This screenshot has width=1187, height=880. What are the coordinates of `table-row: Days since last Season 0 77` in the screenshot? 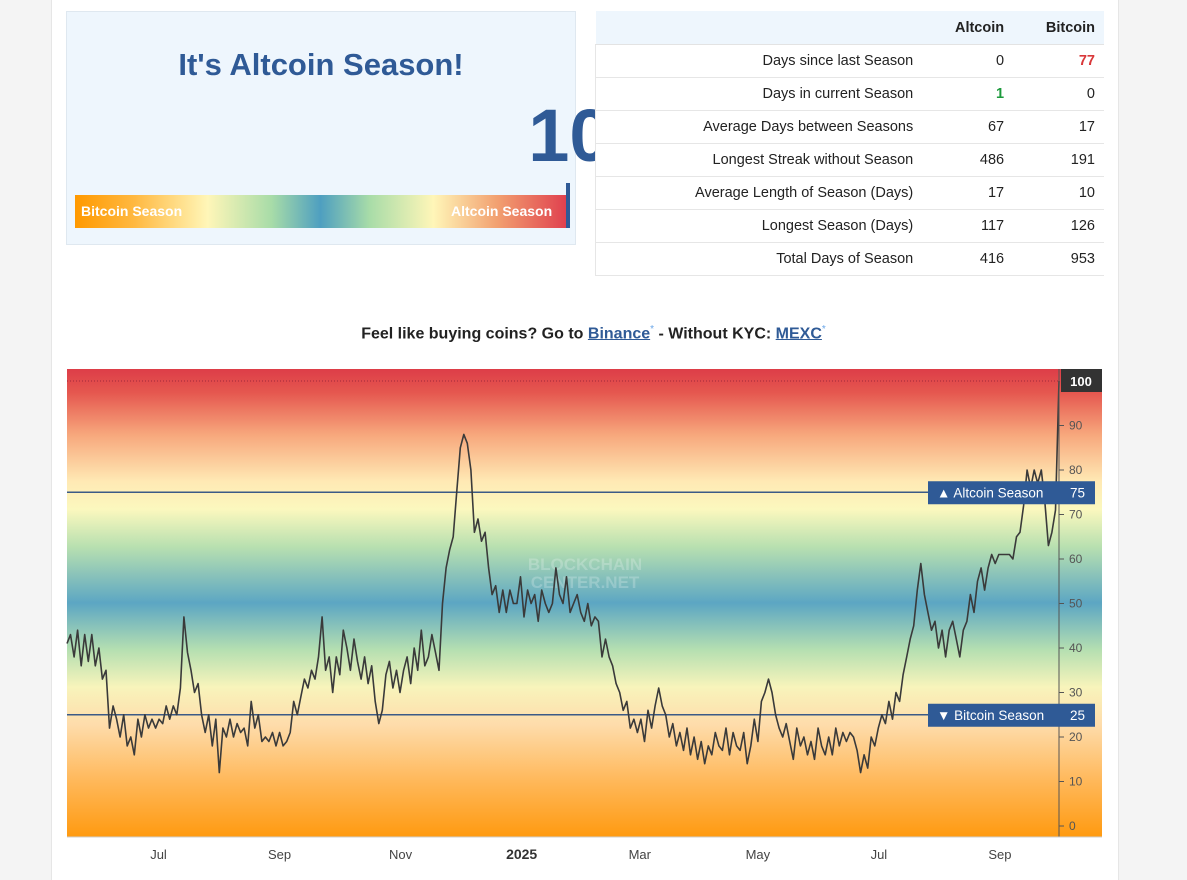 It's located at (849, 61).